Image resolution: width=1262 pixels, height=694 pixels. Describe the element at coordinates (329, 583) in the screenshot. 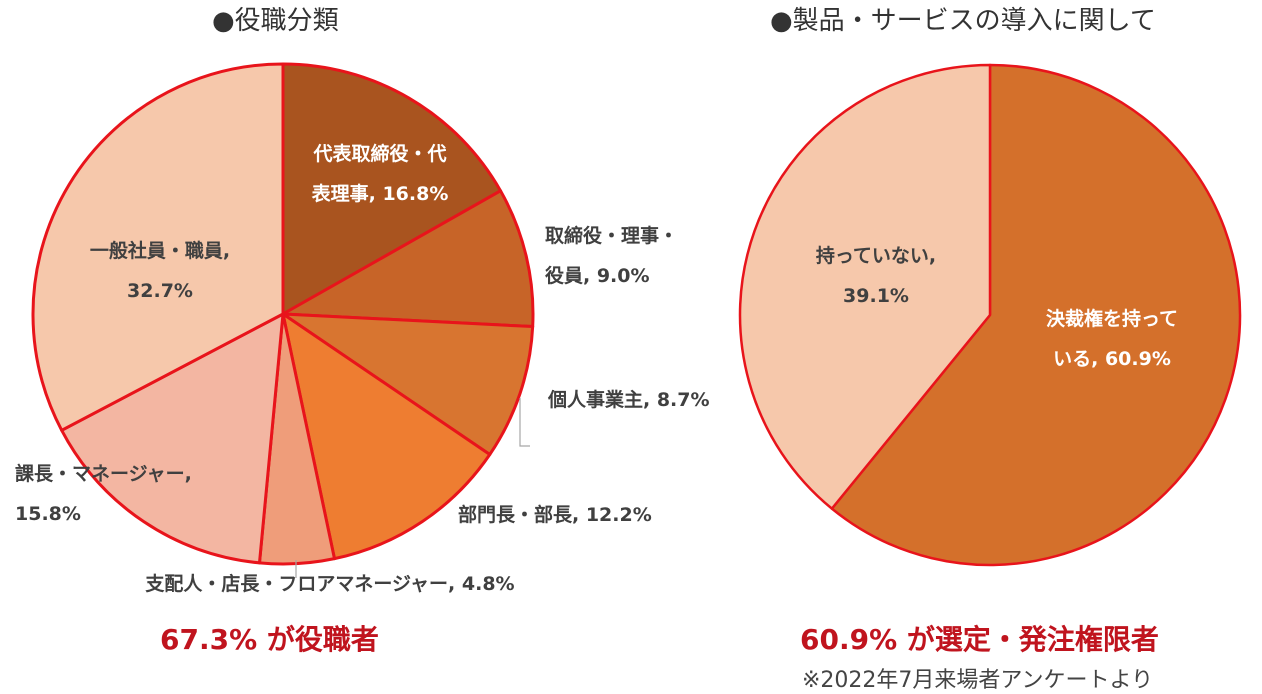

I see `chart1-slice-5-label: 支配人・店長・フロアマネージャー, 4.8%` at that location.